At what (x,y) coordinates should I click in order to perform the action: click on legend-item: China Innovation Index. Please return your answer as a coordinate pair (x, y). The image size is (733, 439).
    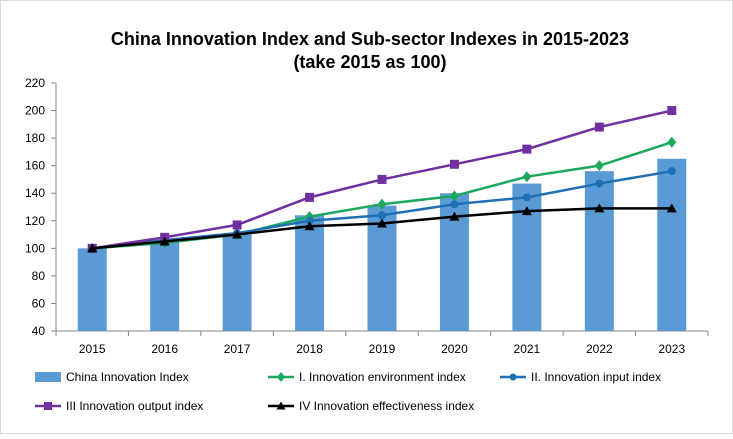
    Looking at the image, I should click on (112, 377).